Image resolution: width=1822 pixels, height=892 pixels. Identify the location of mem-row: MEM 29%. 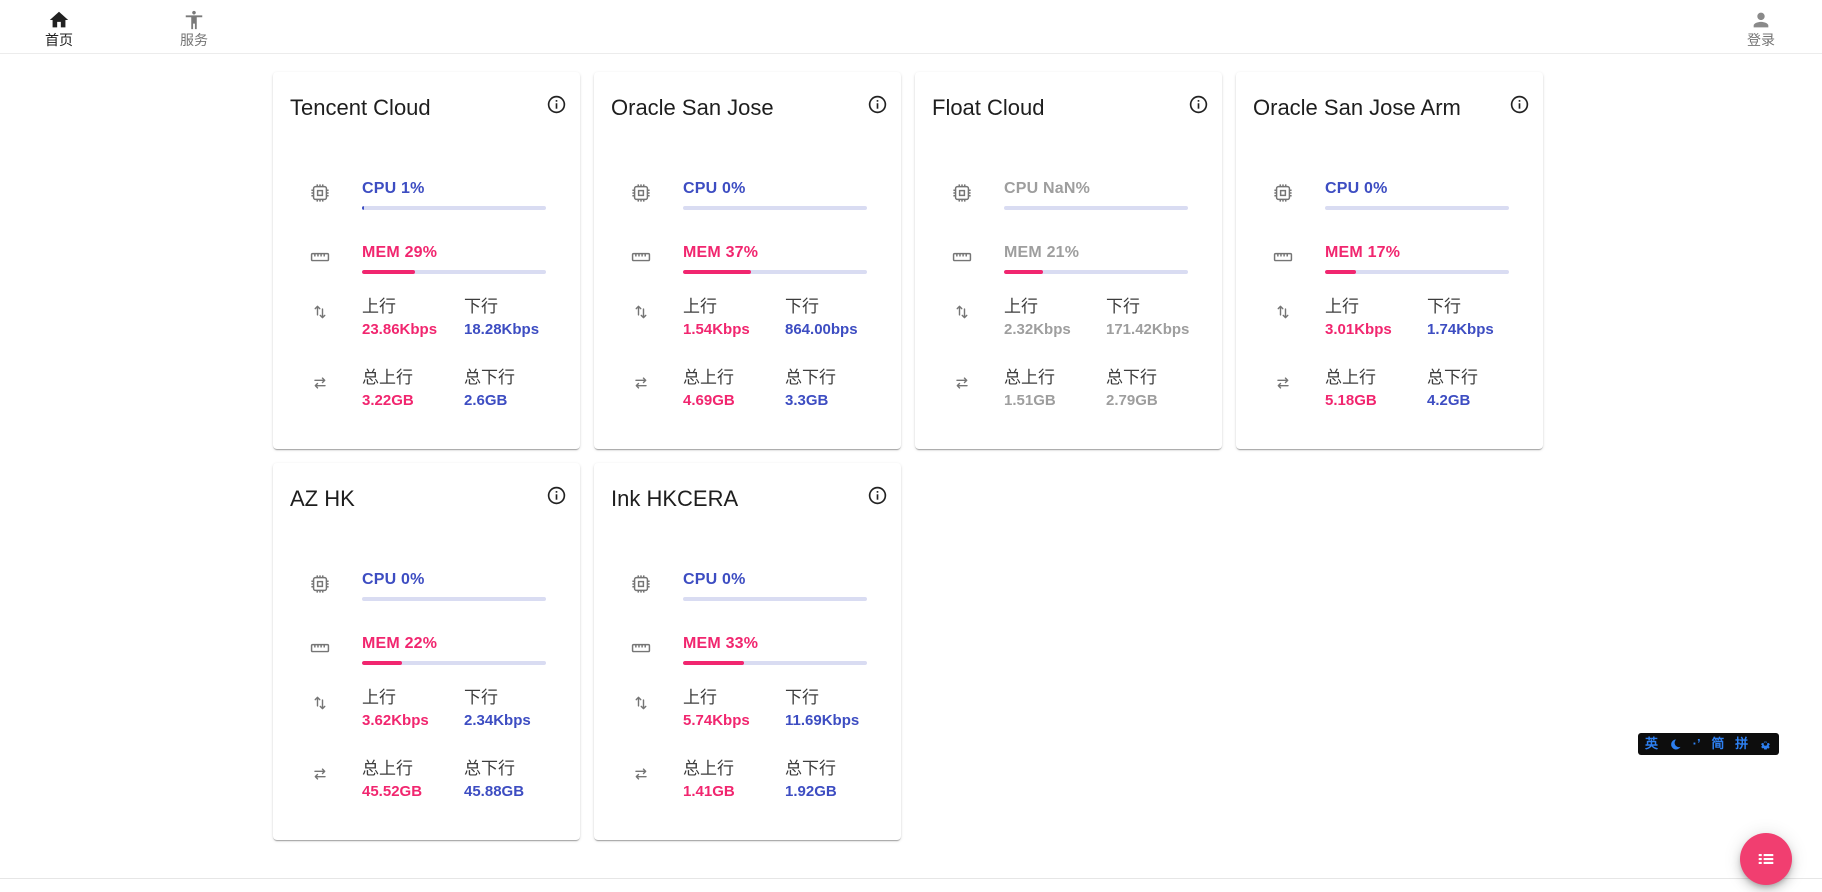
(427, 258).